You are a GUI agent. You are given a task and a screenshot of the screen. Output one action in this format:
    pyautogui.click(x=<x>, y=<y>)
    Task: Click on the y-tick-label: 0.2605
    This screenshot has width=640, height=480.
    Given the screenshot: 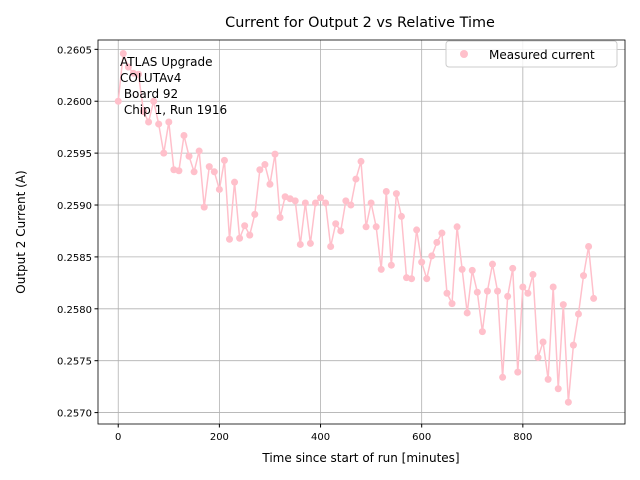 What is the action you would take?
    pyautogui.click(x=74, y=50)
    